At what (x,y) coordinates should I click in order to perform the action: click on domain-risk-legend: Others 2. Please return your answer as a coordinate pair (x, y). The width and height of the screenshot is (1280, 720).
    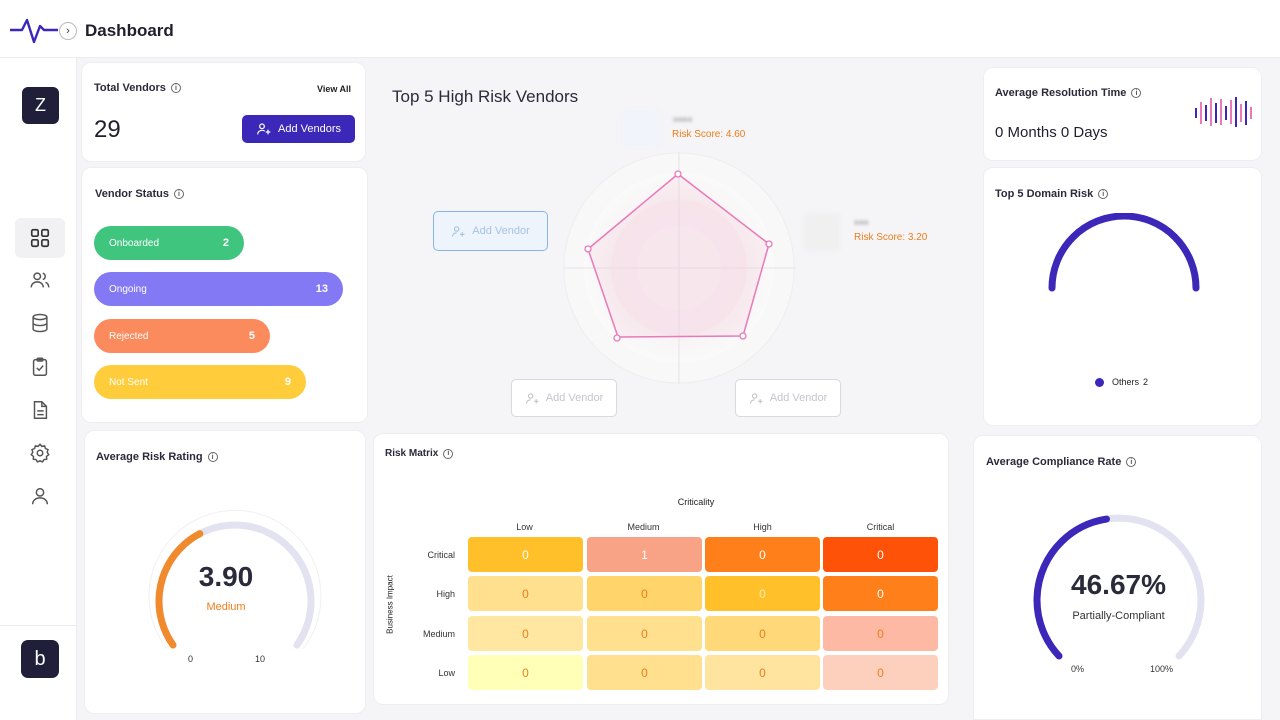
    Looking at the image, I should click on (1121, 382).